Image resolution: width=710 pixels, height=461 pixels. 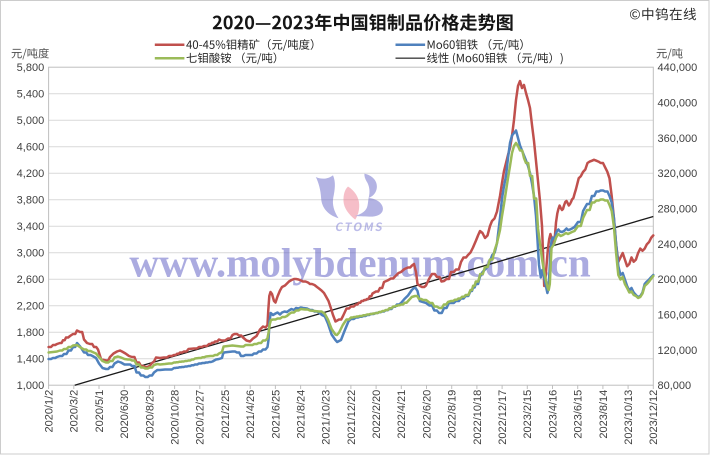 What do you see at coordinates (604, 414) in the screenshot?
I see `svg-text: 2023/8/14` at bounding box center [604, 414].